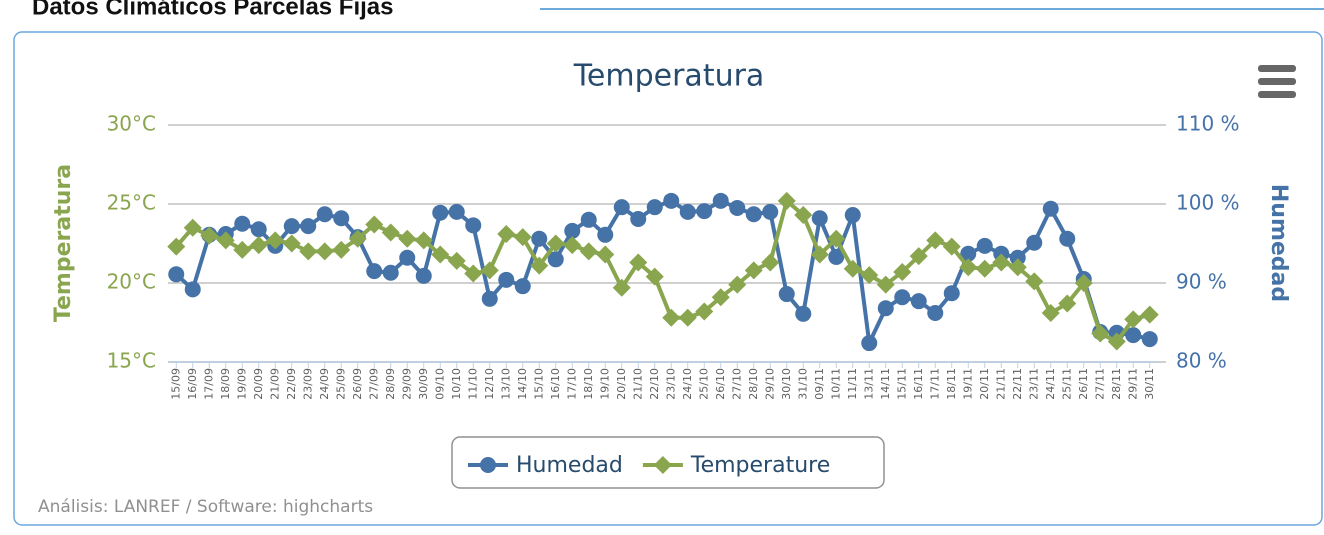 The image size is (1324, 535). I want to click on y2-tick-label: 100 %, so click(1208, 203).